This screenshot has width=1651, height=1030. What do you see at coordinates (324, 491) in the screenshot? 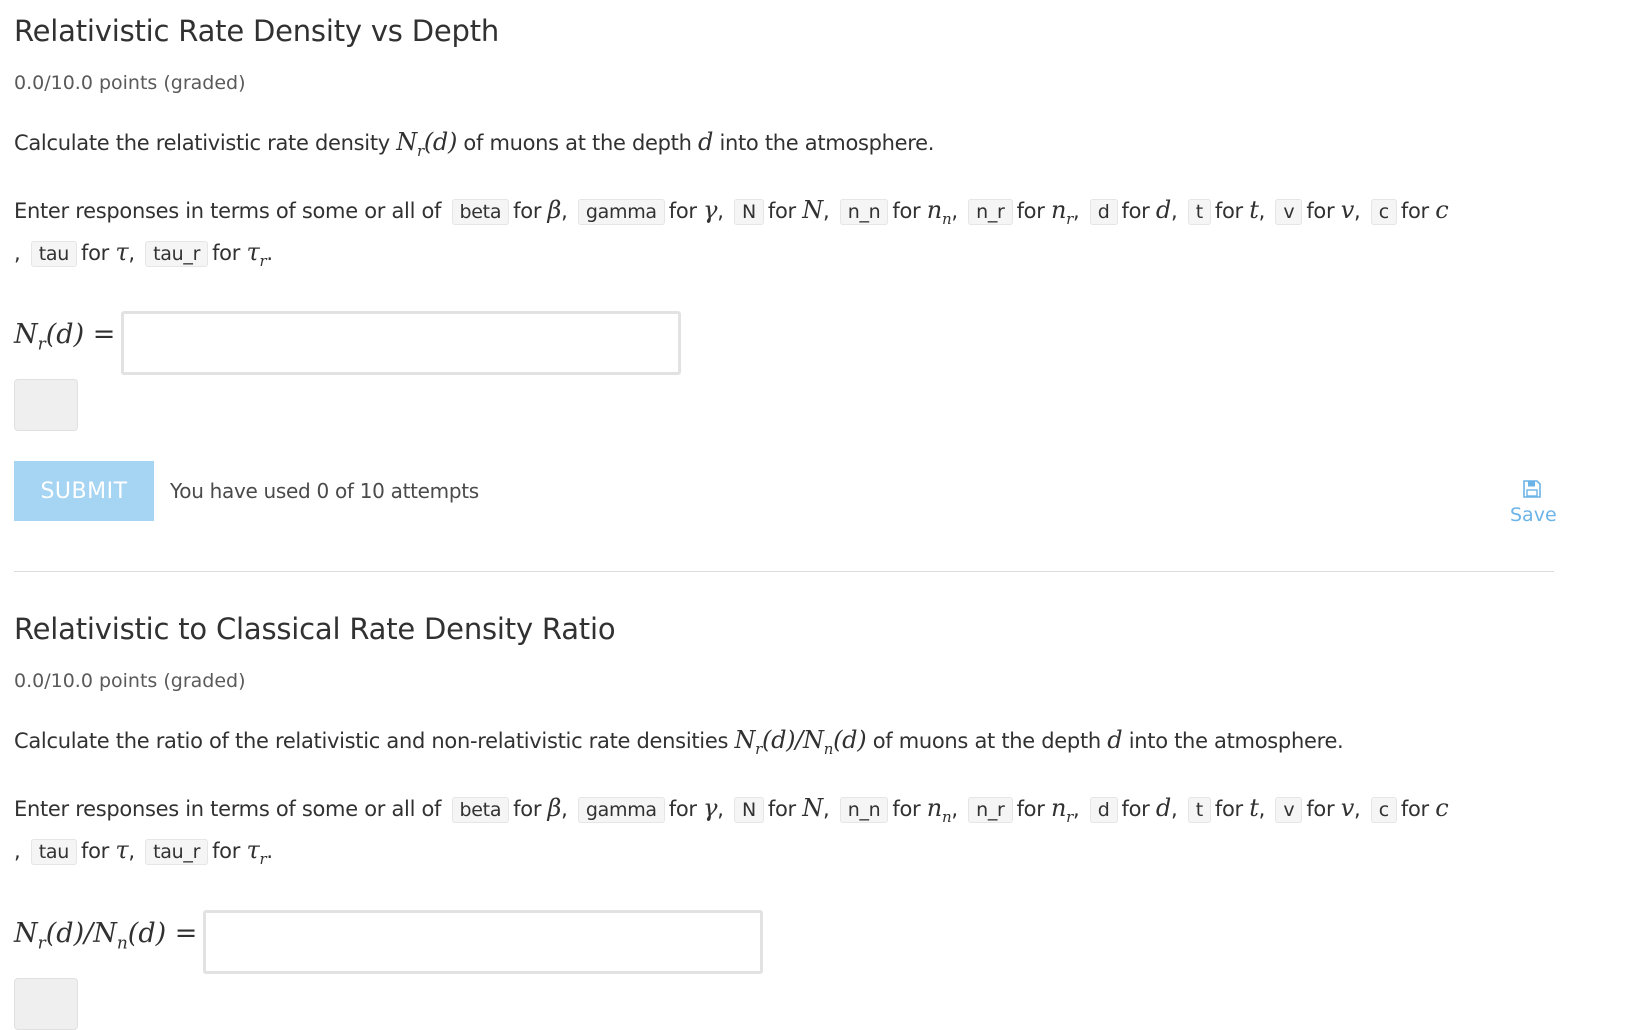
I see `attempts-text: You have used 0 of 10 attempts` at bounding box center [324, 491].